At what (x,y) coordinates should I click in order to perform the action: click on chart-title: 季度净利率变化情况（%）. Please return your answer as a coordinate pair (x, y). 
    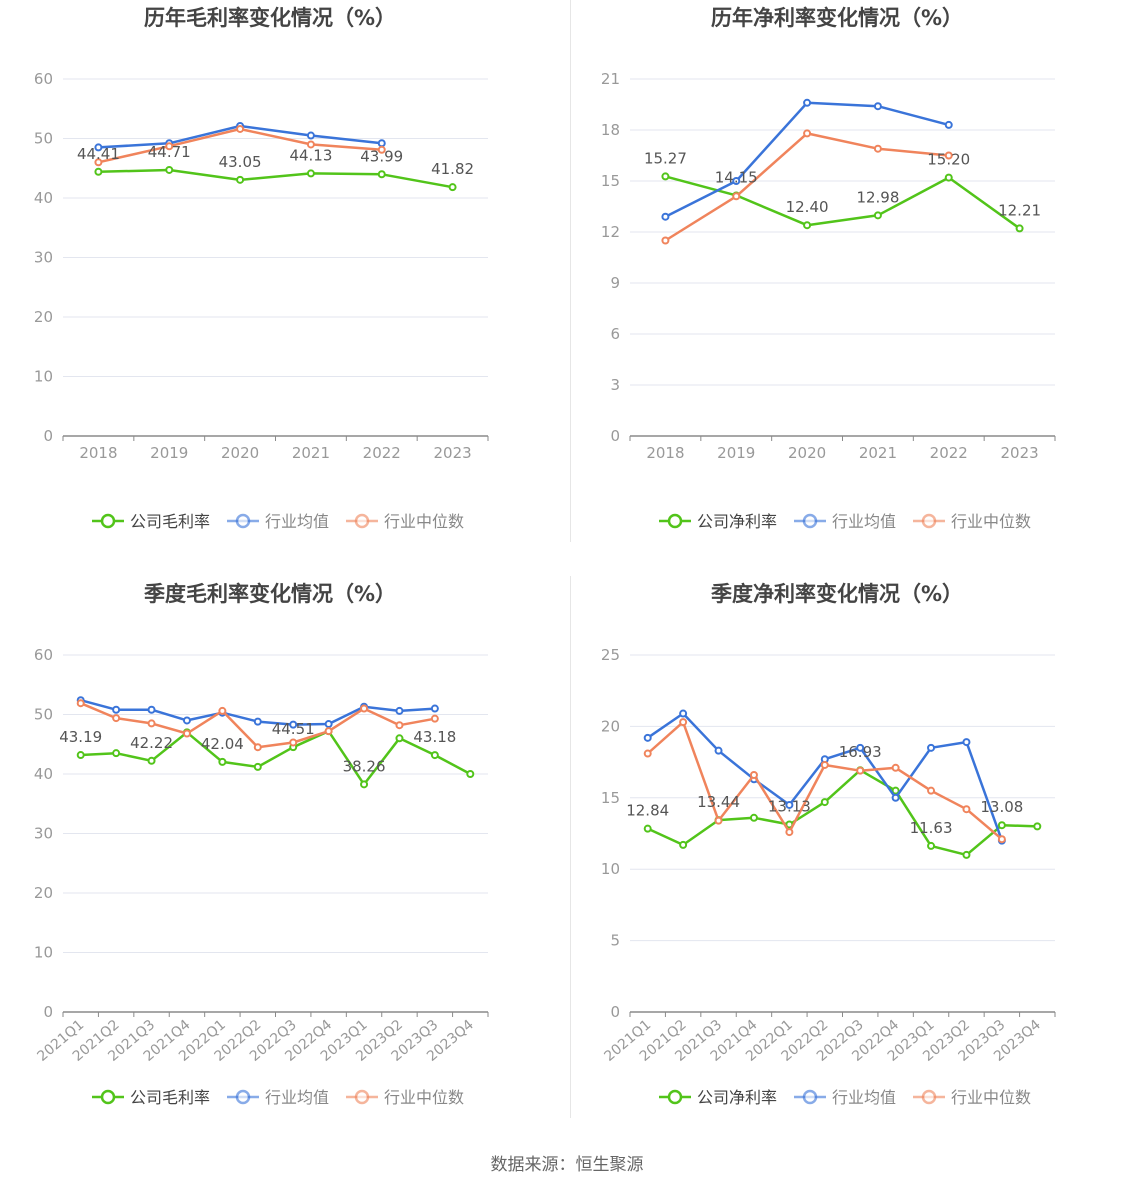
    Looking at the image, I should click on (837, 594).